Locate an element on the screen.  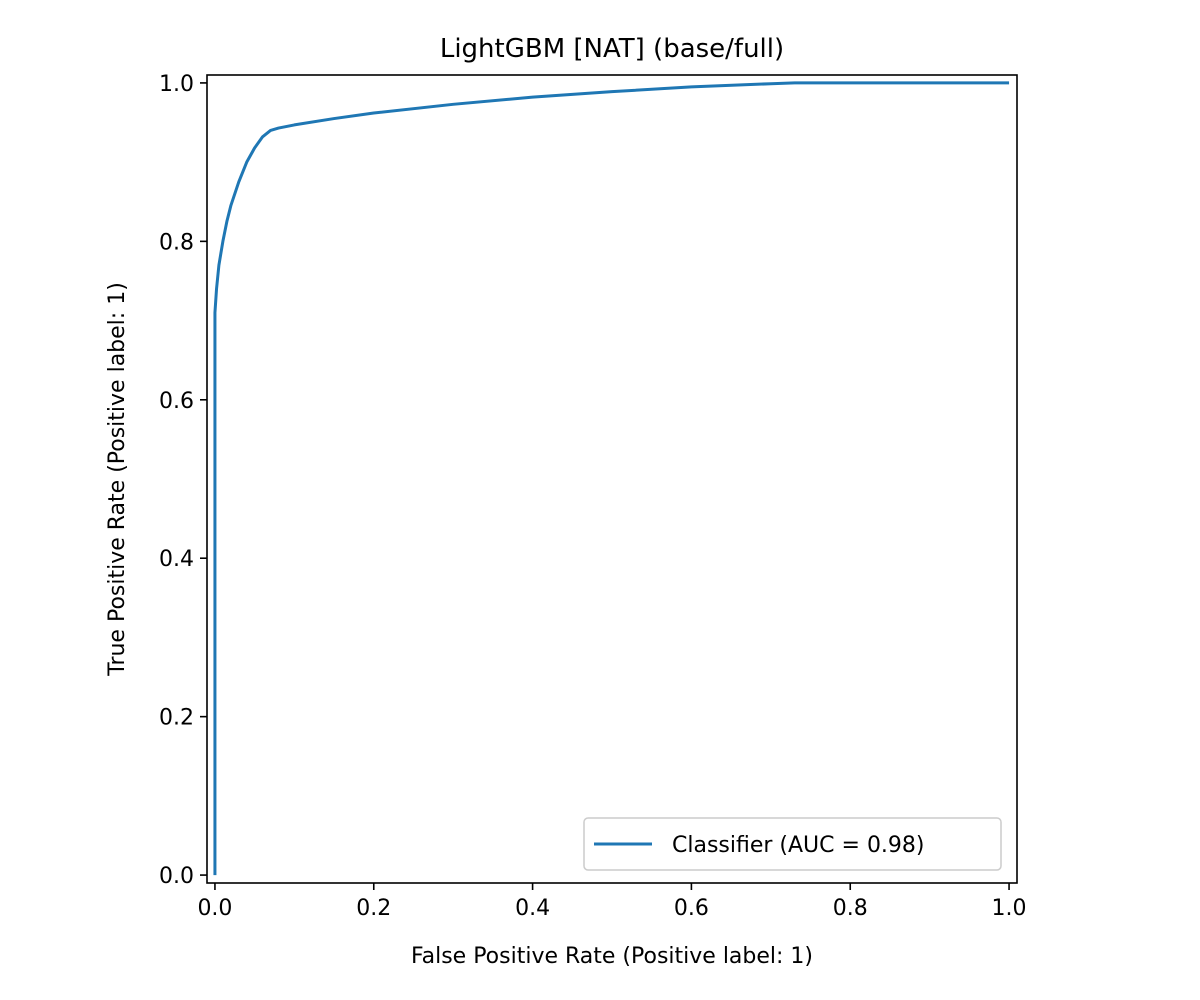
y-tick-label: 0.8 is located at coordinates (176, 242).